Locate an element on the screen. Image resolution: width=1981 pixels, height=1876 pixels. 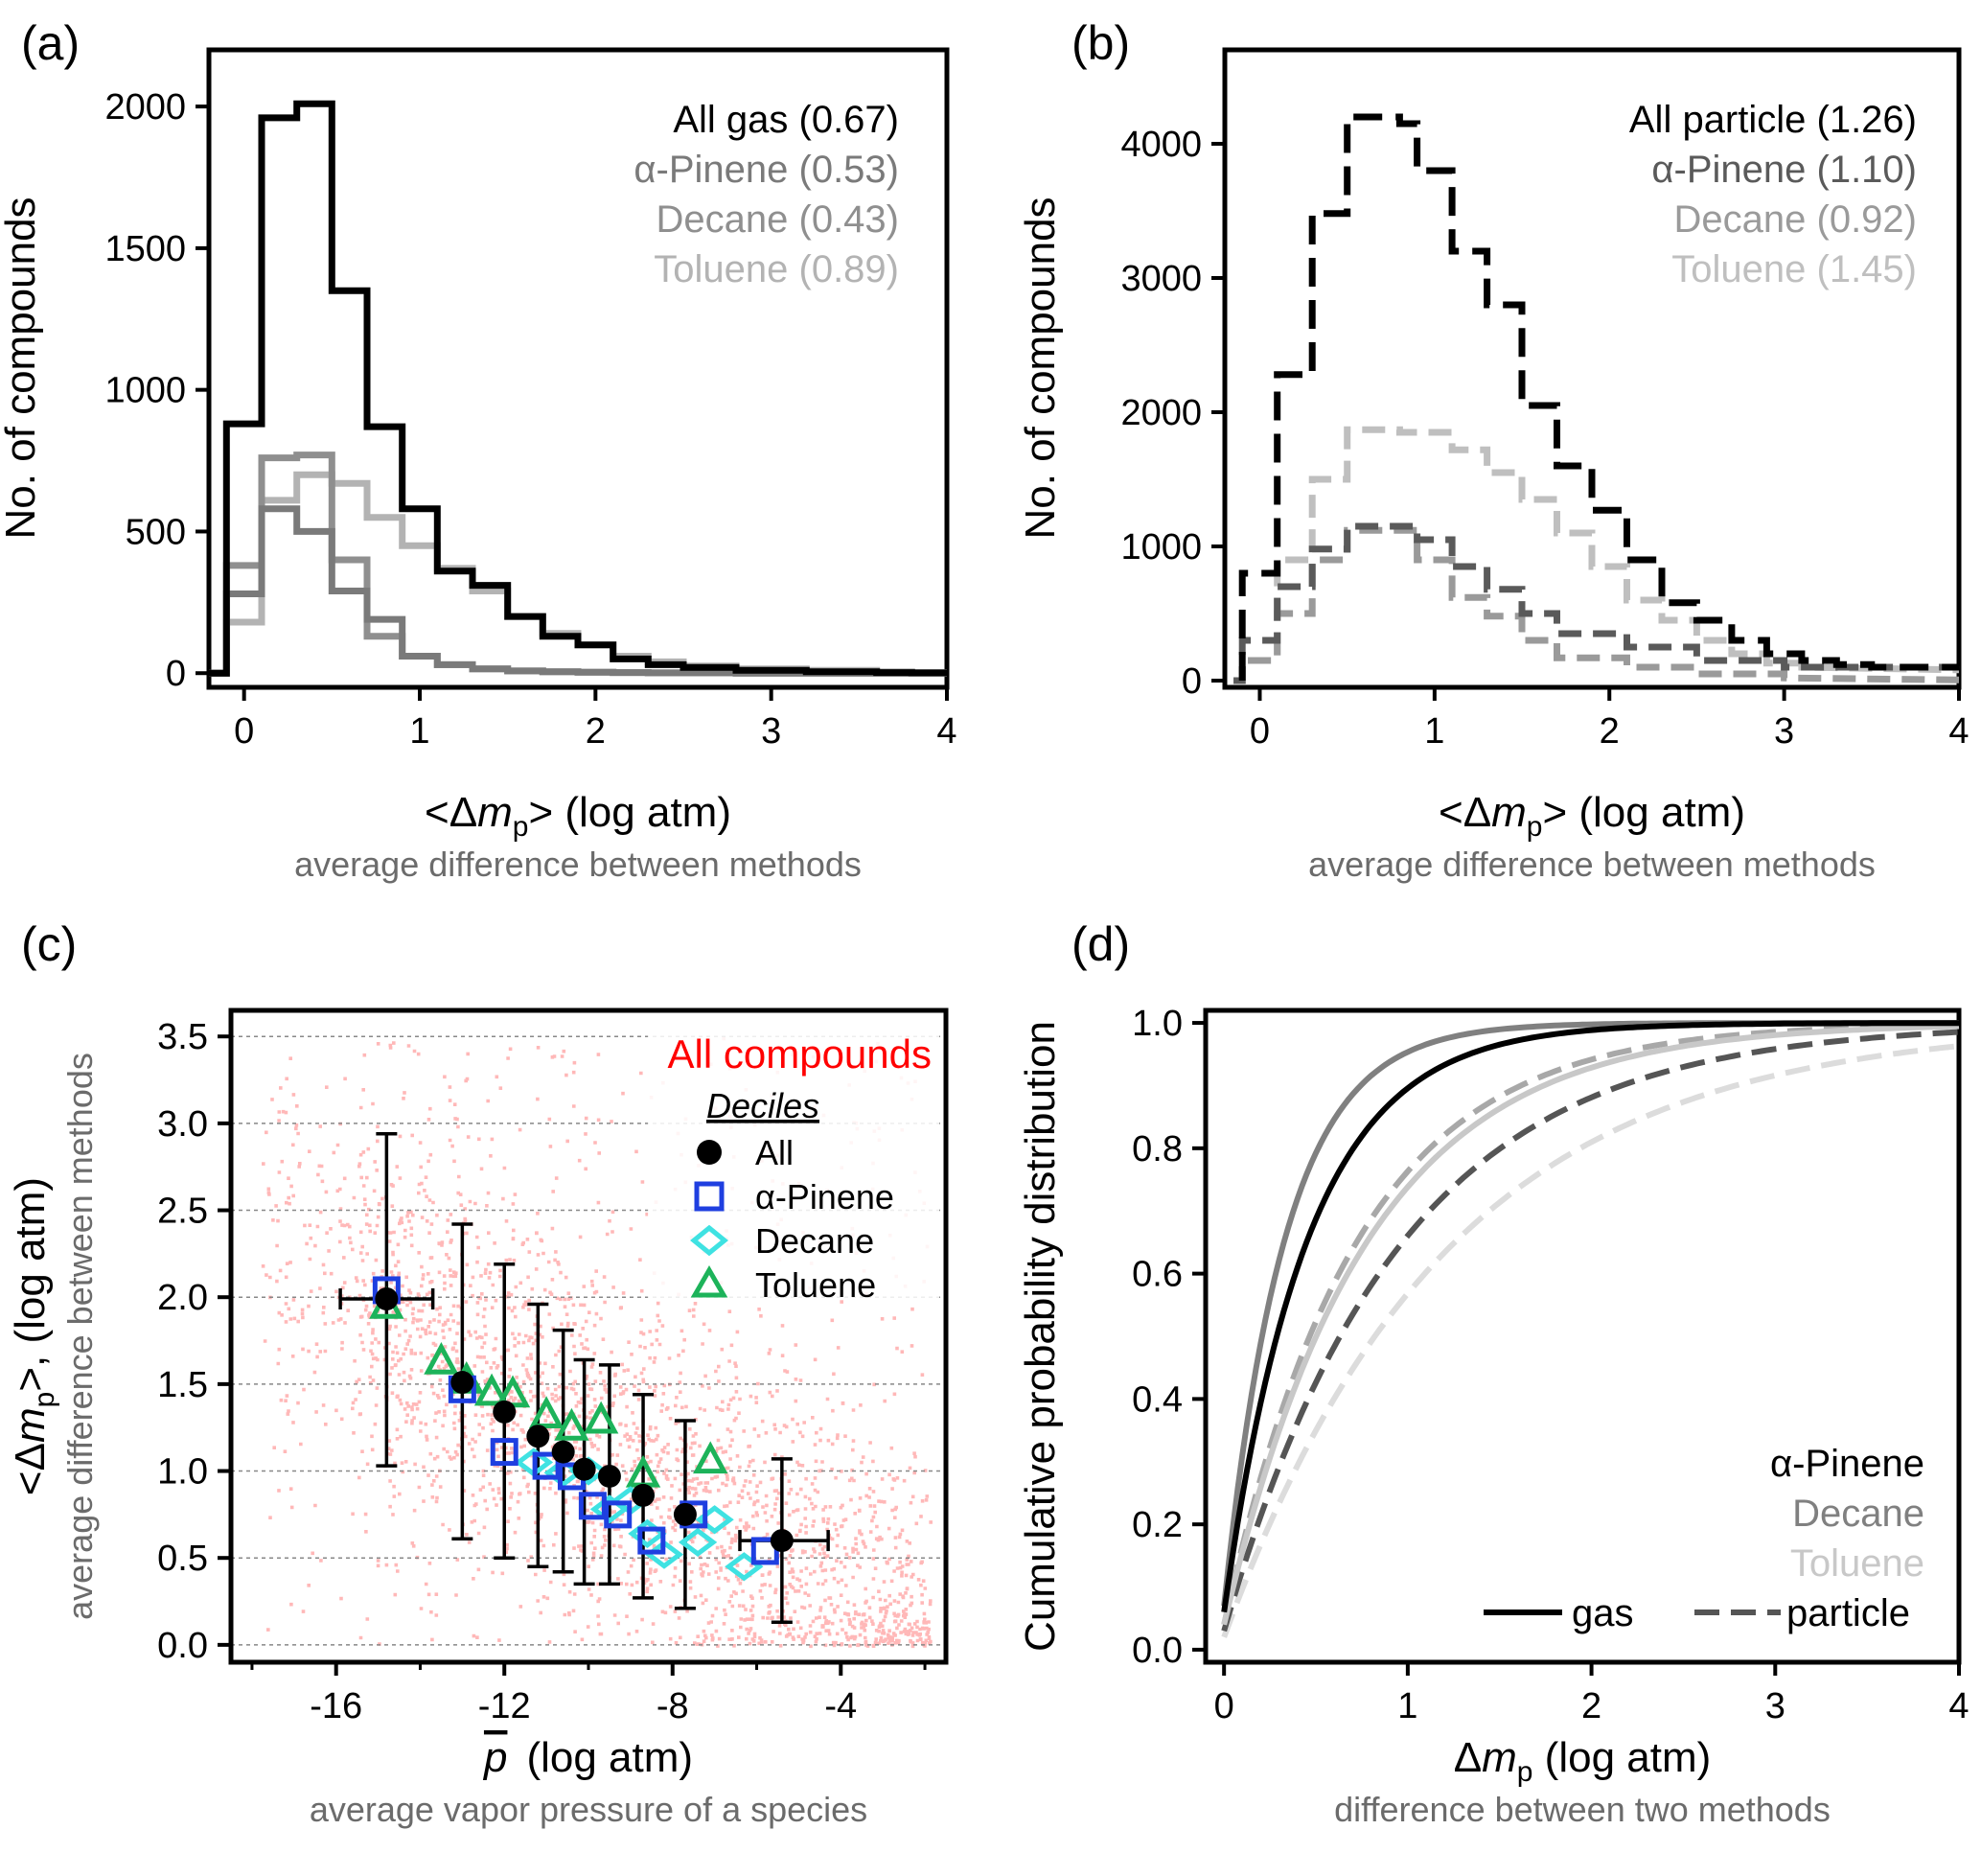
panel-b-xlabel-sub: average difference between methods is located at coordinates (1592, 864).